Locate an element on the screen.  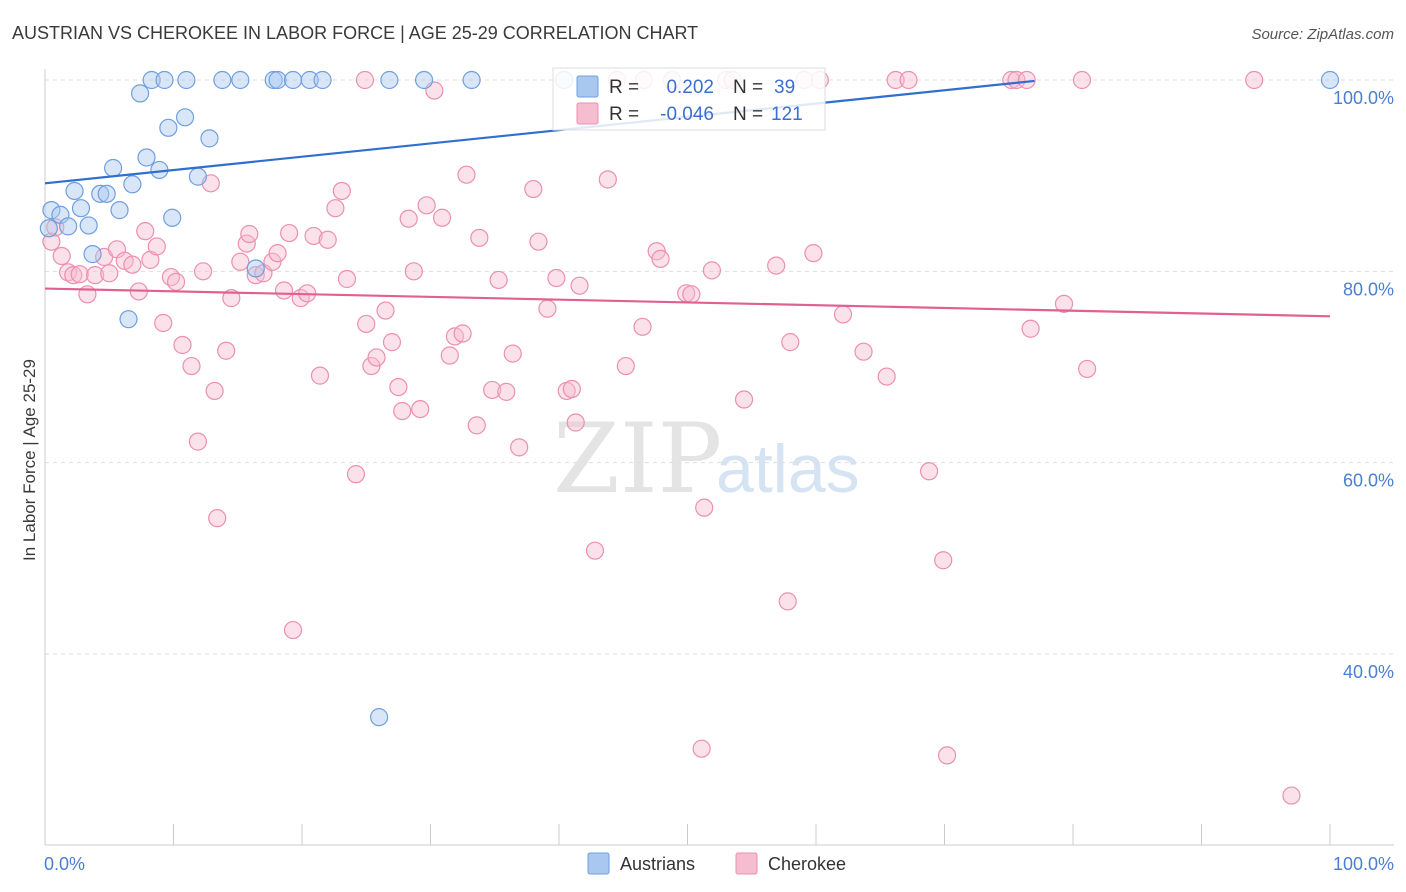
y-tick-labels: 40.0% 60.0% 80.0% 100.0% is located at coordinates (1363, 385).